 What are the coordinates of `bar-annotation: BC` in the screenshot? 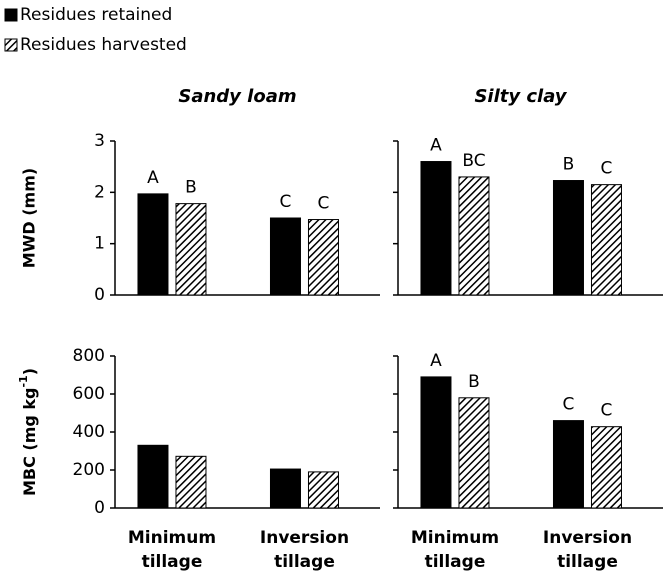 It's located at (473, 161).